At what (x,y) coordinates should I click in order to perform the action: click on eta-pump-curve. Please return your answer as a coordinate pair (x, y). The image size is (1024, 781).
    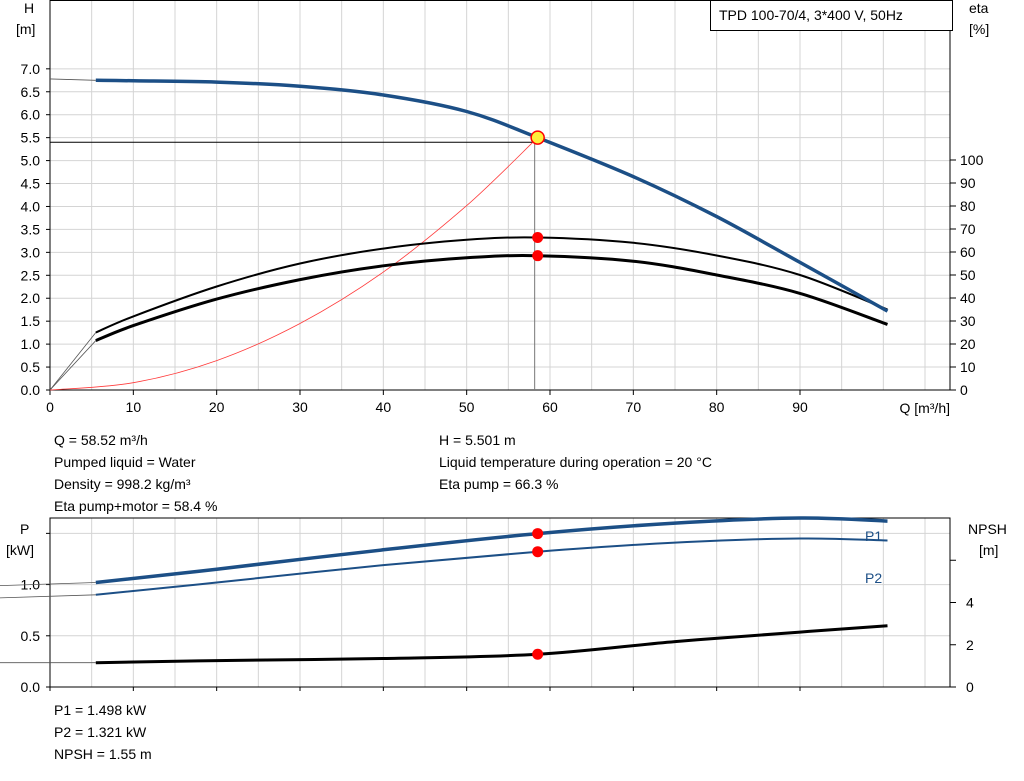
    Looking at the image, I should click on (491, 285).